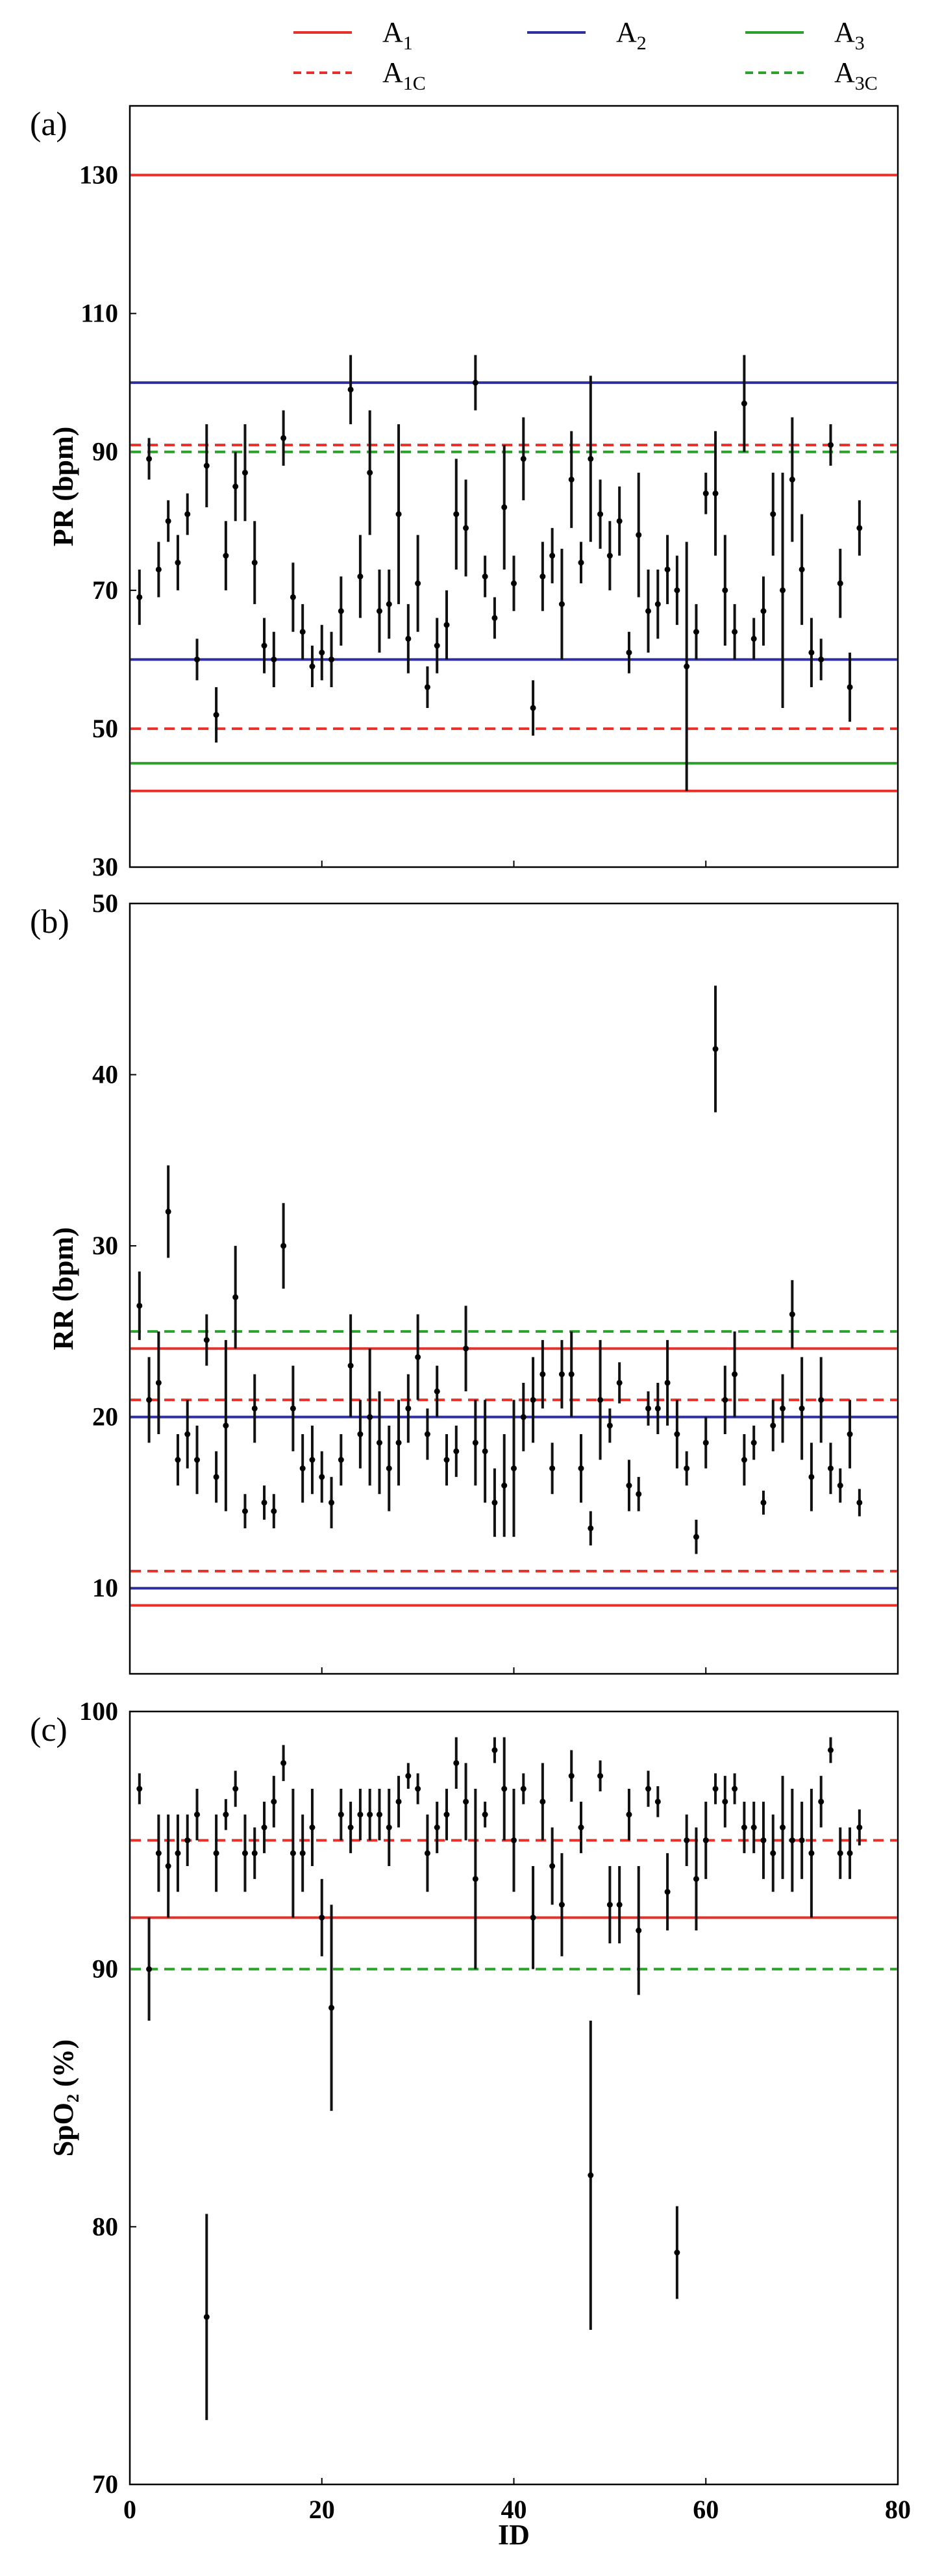  I want to click on legend-entry: A1C, so click(359, 75).